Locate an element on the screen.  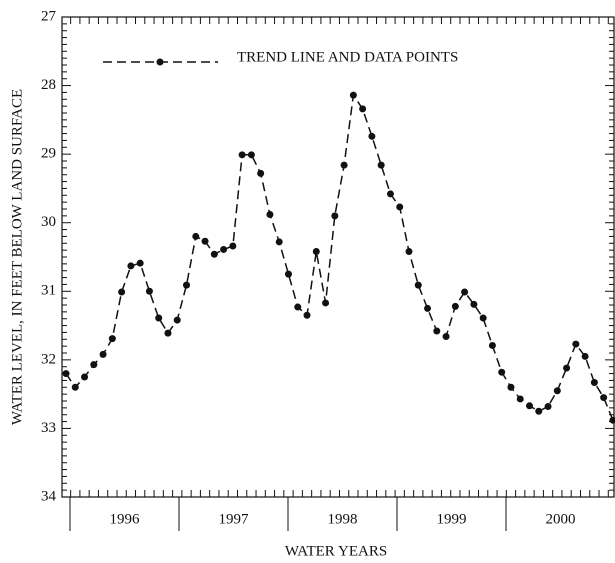
legend-label: TREND LINE AND DATA POINTS is located at coordinates (347, 57).